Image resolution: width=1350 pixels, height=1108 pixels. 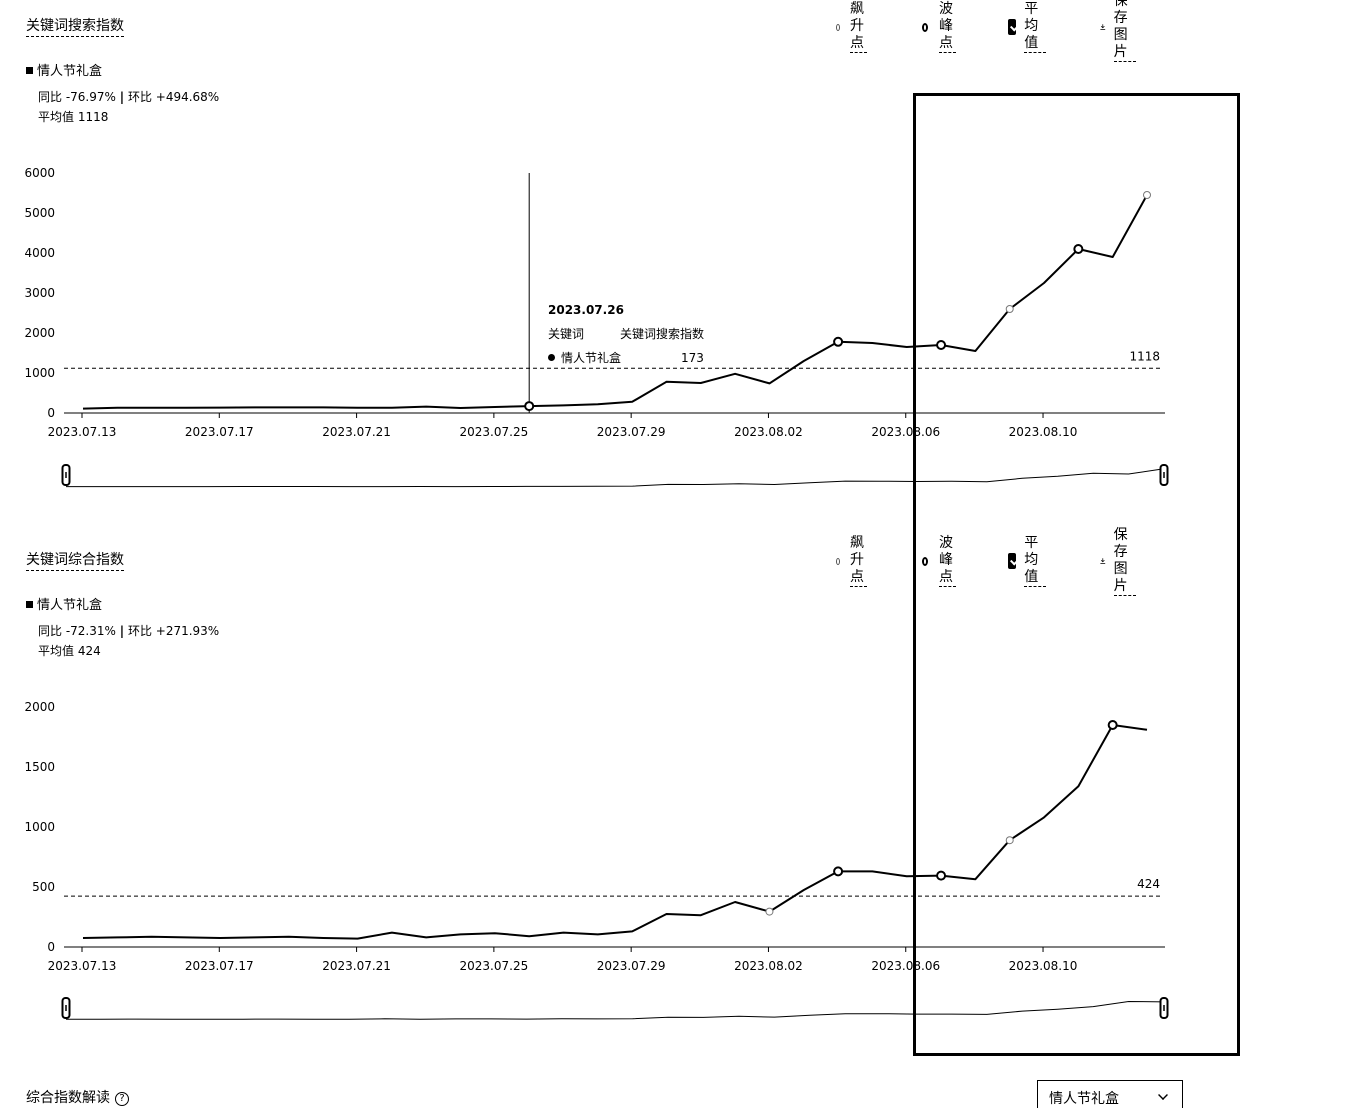 I want to click on y-tick-label: 4000, so click(x=39, y=253).